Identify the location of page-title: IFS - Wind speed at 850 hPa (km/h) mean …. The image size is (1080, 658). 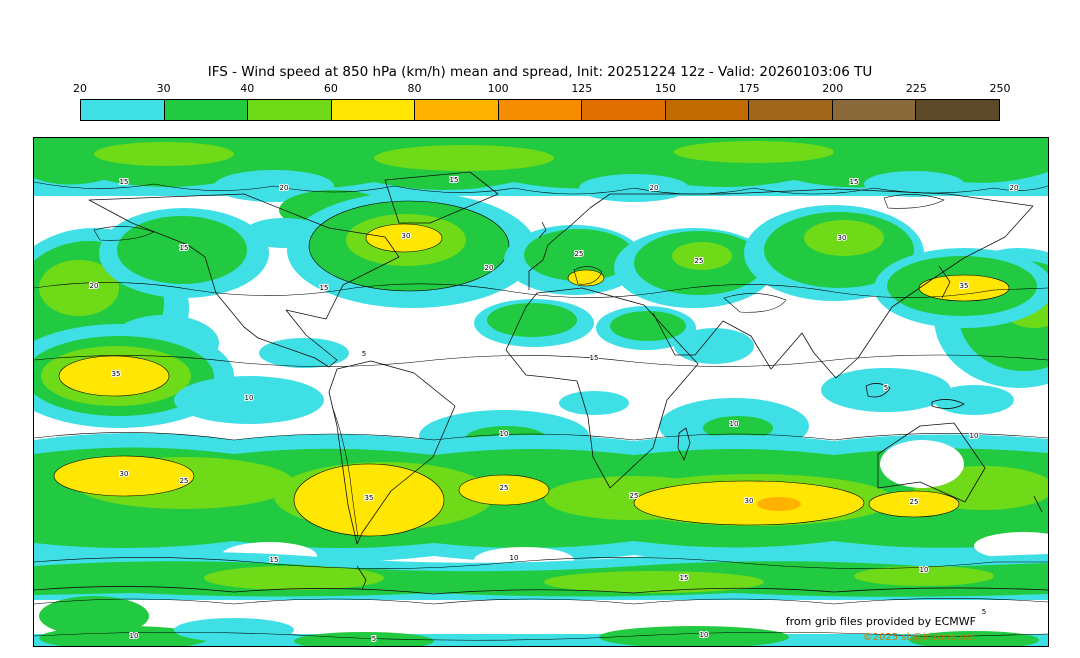
(540, 72).